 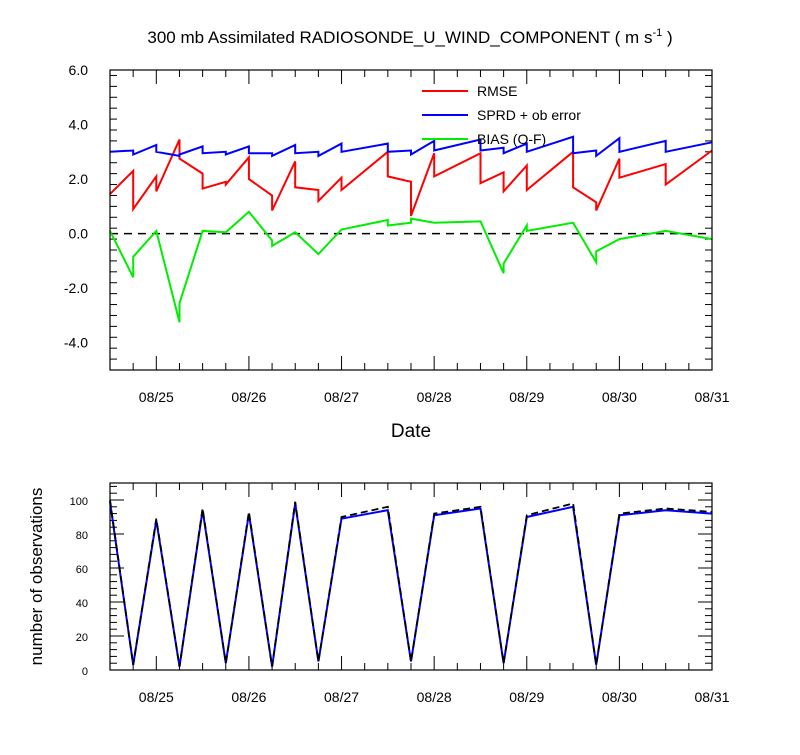 What do you see at coordinates (529, 115) in the screenshot?
I see `legend-label: SPRD + ob error` at bounding box center [529, 115].